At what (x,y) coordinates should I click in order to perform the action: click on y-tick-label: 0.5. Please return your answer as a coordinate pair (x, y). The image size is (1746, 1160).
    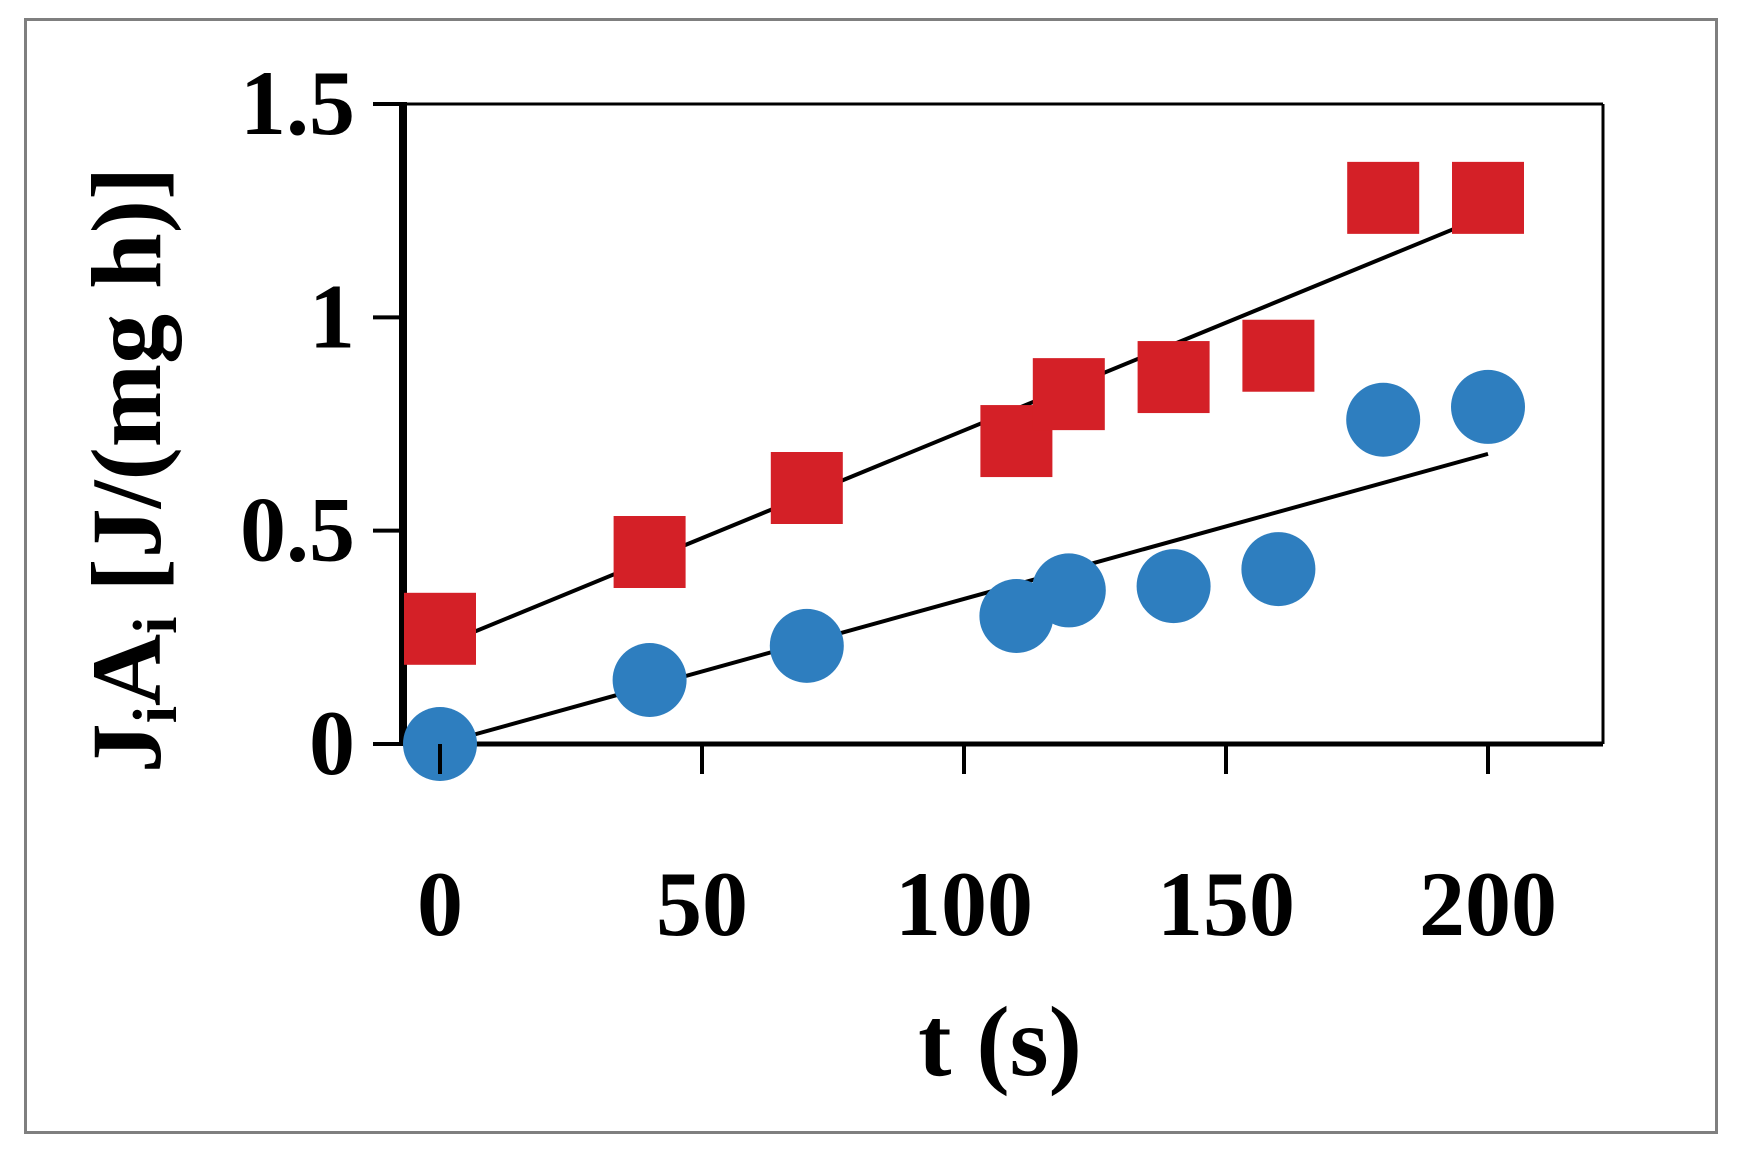
    Looking at the image, I should click on (297, 530).